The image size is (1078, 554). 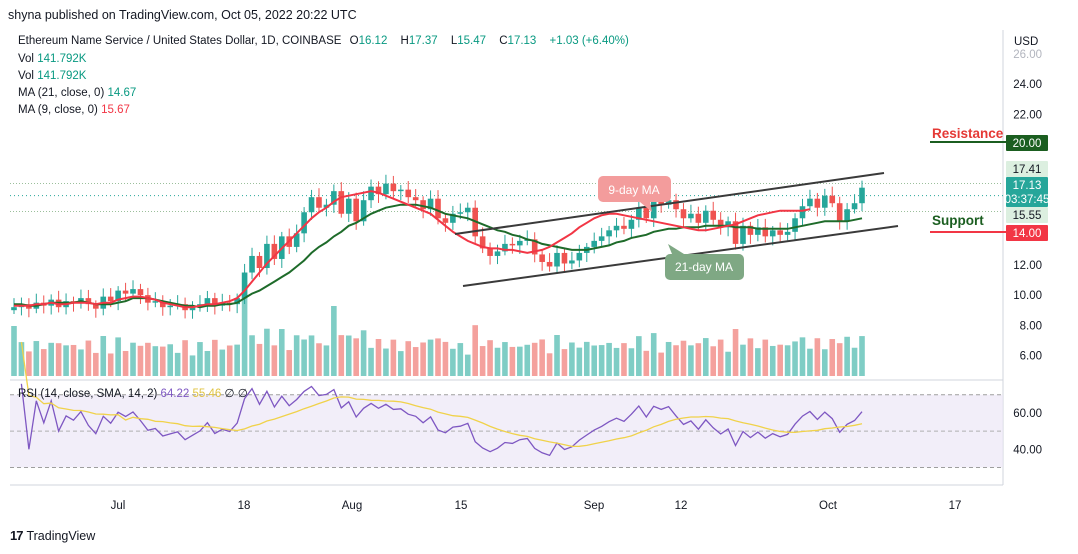 What do you see at coordinates (1027, 296) in the screenshot?
I see `price-tick-label: 10.00` at bounding box center [1027, 296].